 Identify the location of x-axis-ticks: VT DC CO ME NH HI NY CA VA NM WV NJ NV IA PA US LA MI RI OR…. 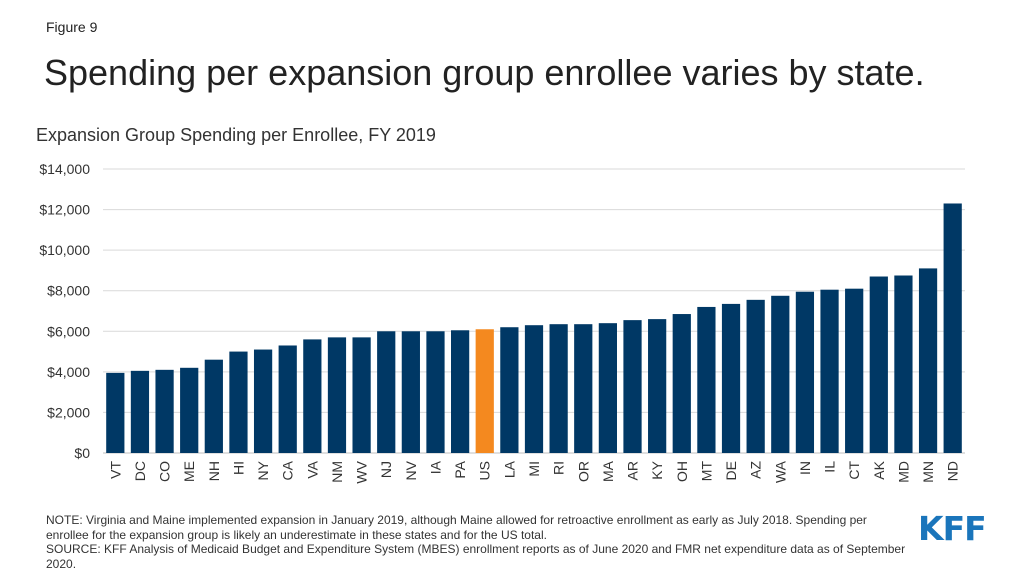
(533, 471).